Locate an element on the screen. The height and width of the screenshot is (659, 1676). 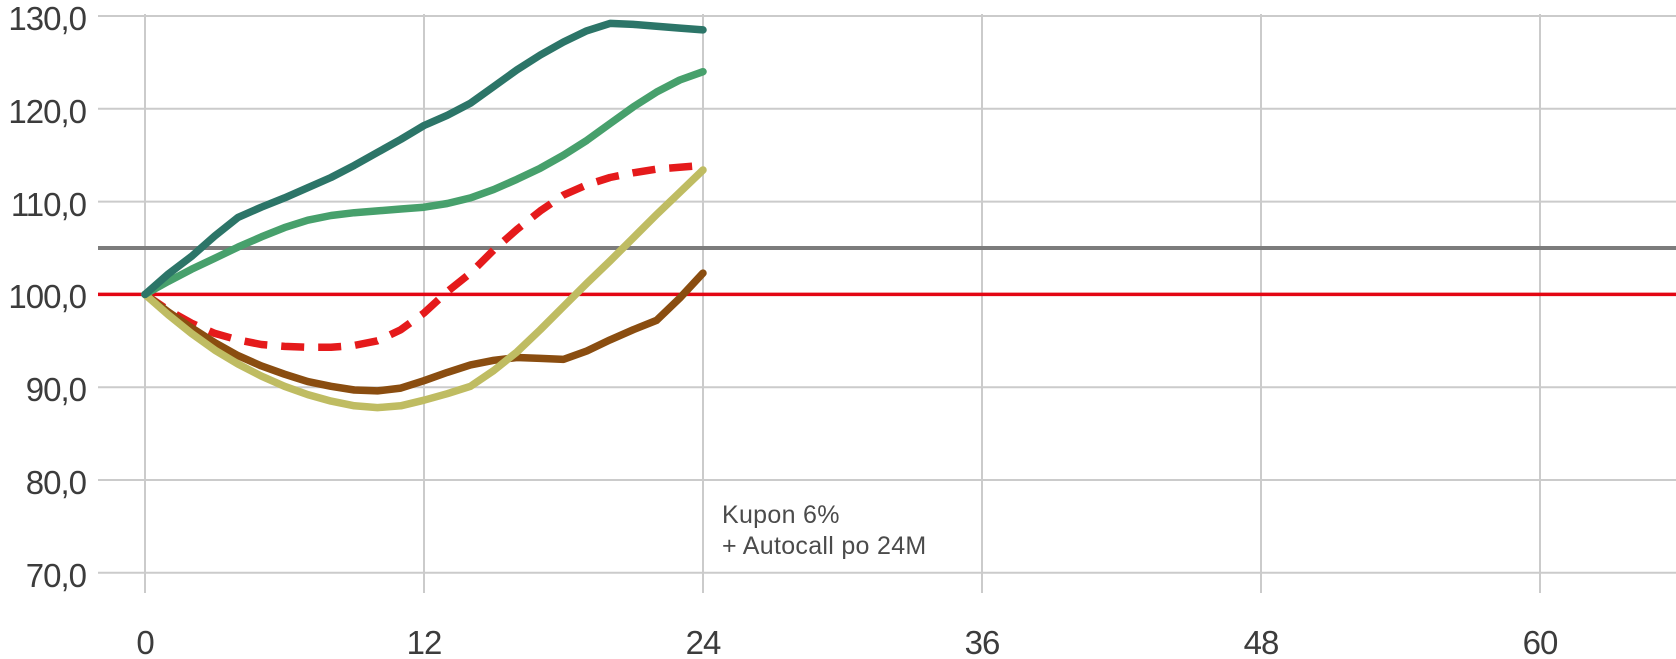
x-tick-label: 36 is located at coordinates (982, 641).